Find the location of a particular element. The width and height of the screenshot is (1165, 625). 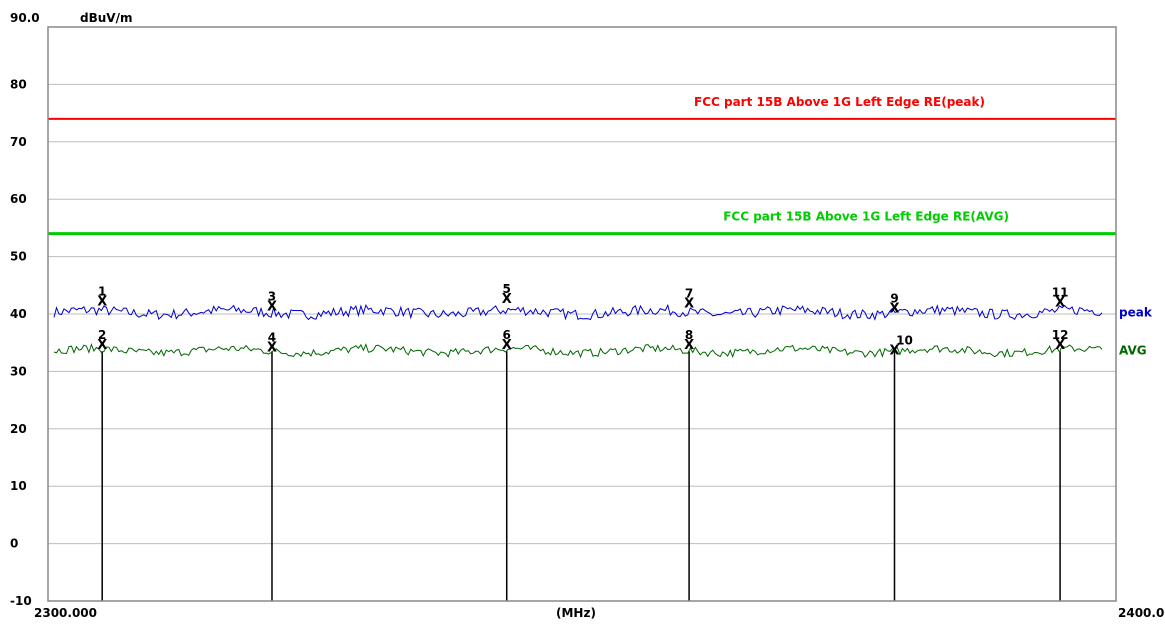

y-axis-labels: 80 70 60 50 40 30 20 10 0 -10 is located at coordinates (21, 342).